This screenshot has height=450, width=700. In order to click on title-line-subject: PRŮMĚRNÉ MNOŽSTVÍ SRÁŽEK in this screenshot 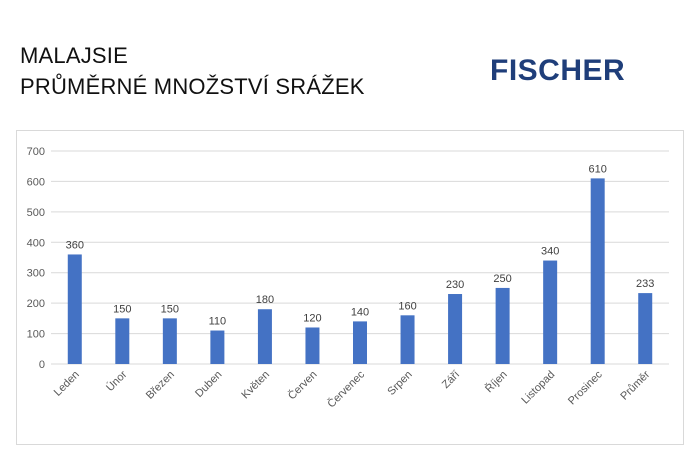, I will do `click(192, 86)`.